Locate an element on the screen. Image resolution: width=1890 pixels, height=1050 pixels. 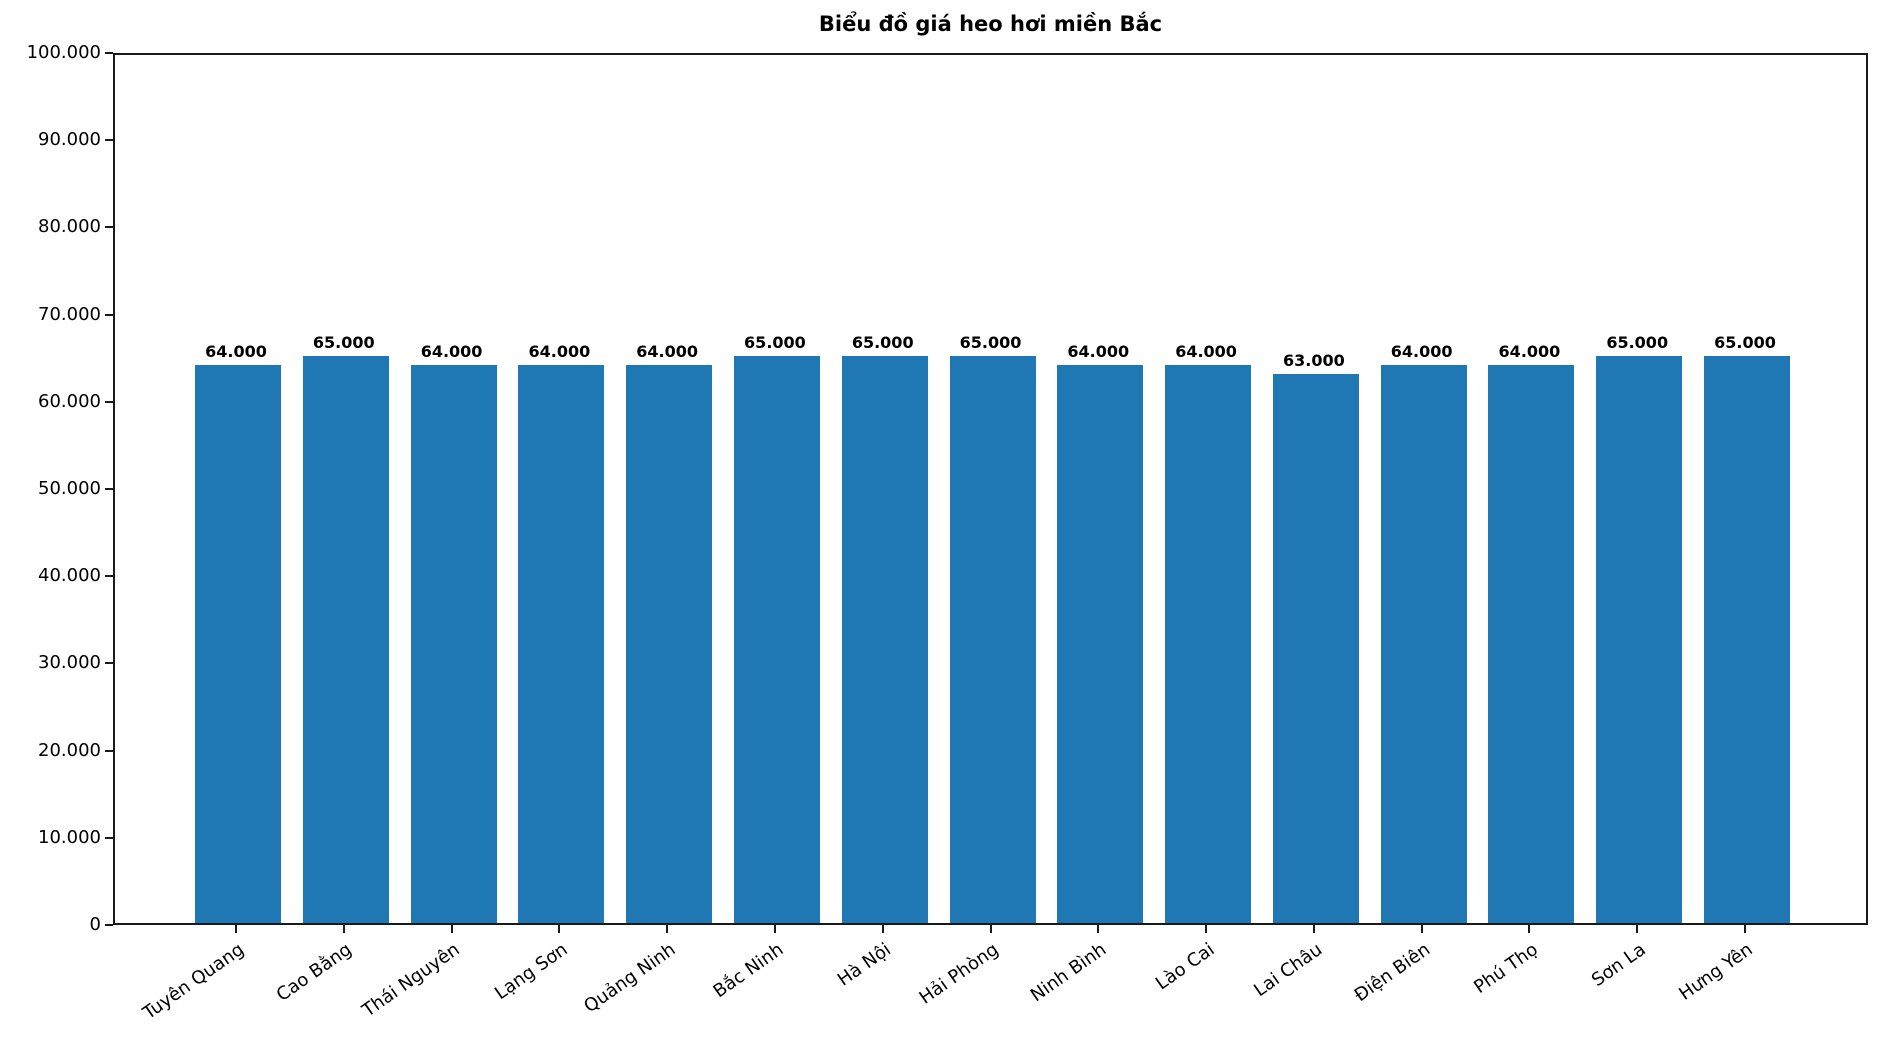
bar-value-label: 63.000 is located at coordinates (1313, 360).